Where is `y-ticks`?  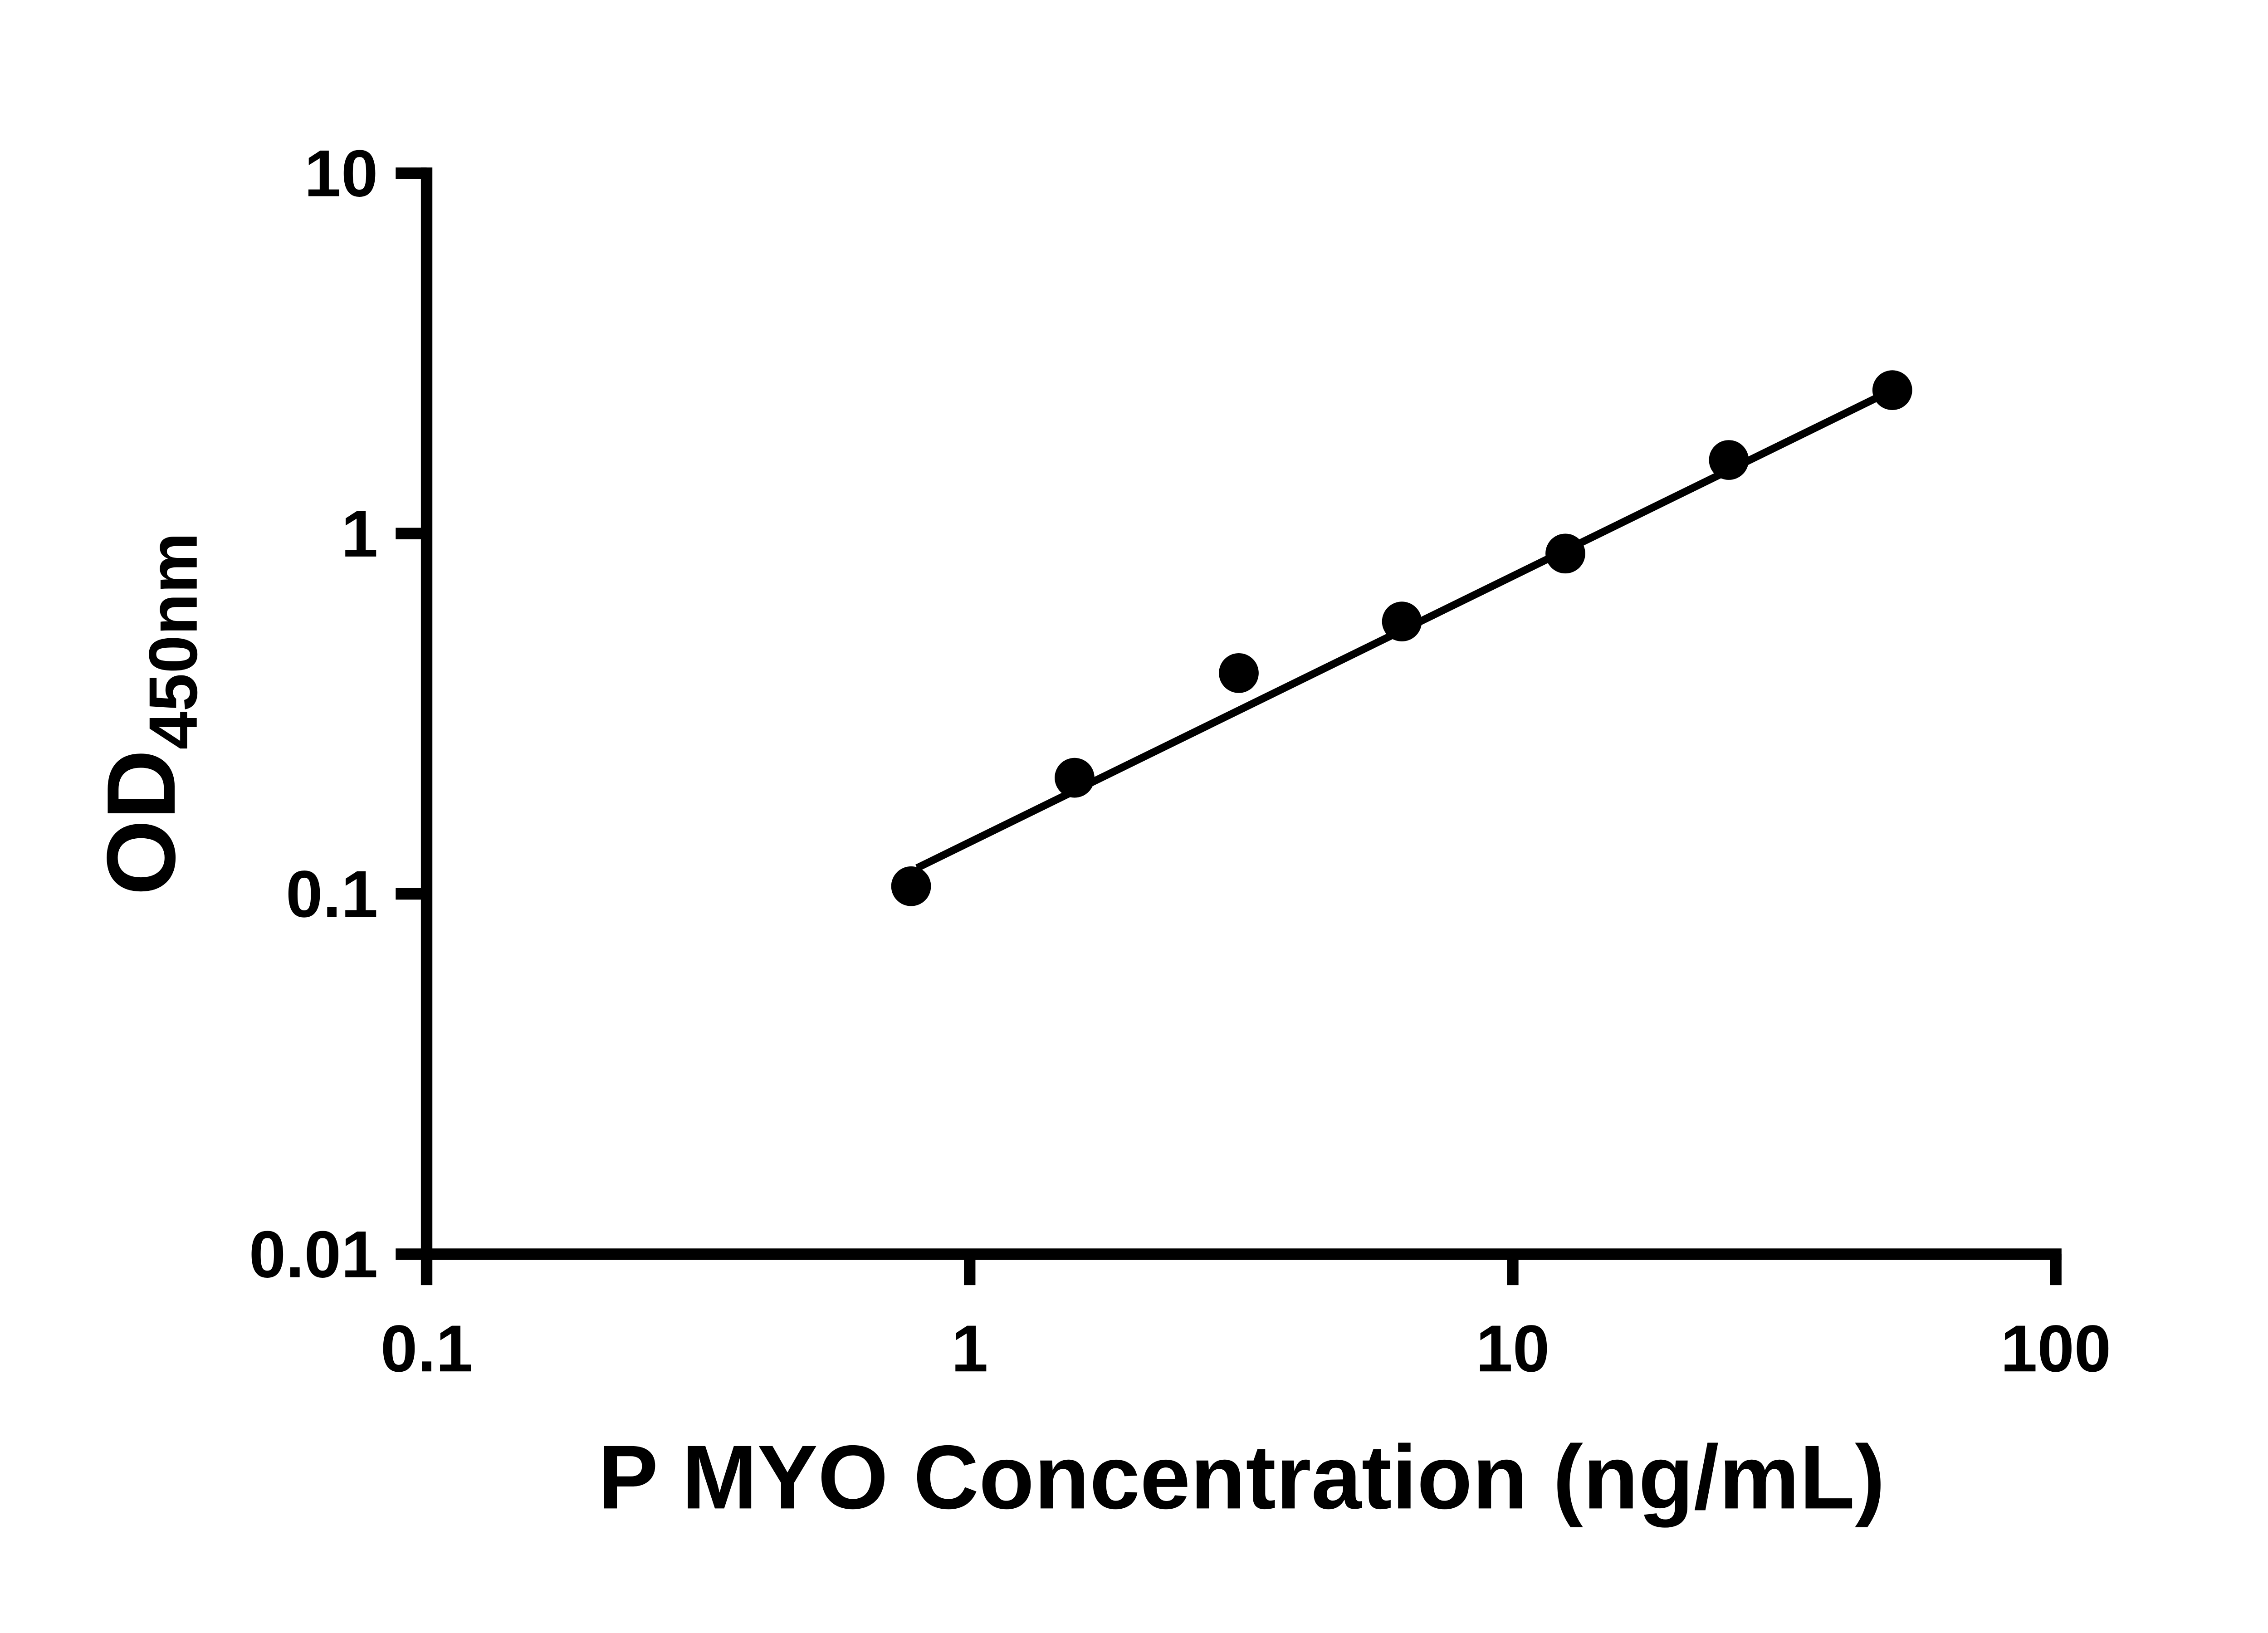 y-ticks is located at coordinates (412, 713).